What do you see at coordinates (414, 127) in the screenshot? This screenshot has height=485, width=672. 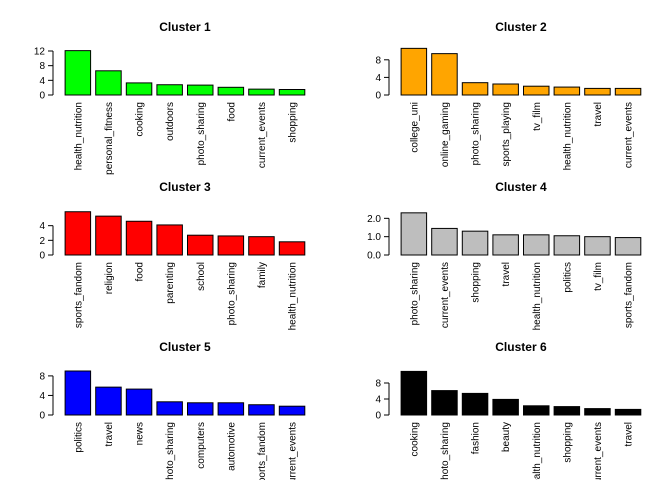 I see `x-tick-label: college_uni` at bounding box center [414, 127].